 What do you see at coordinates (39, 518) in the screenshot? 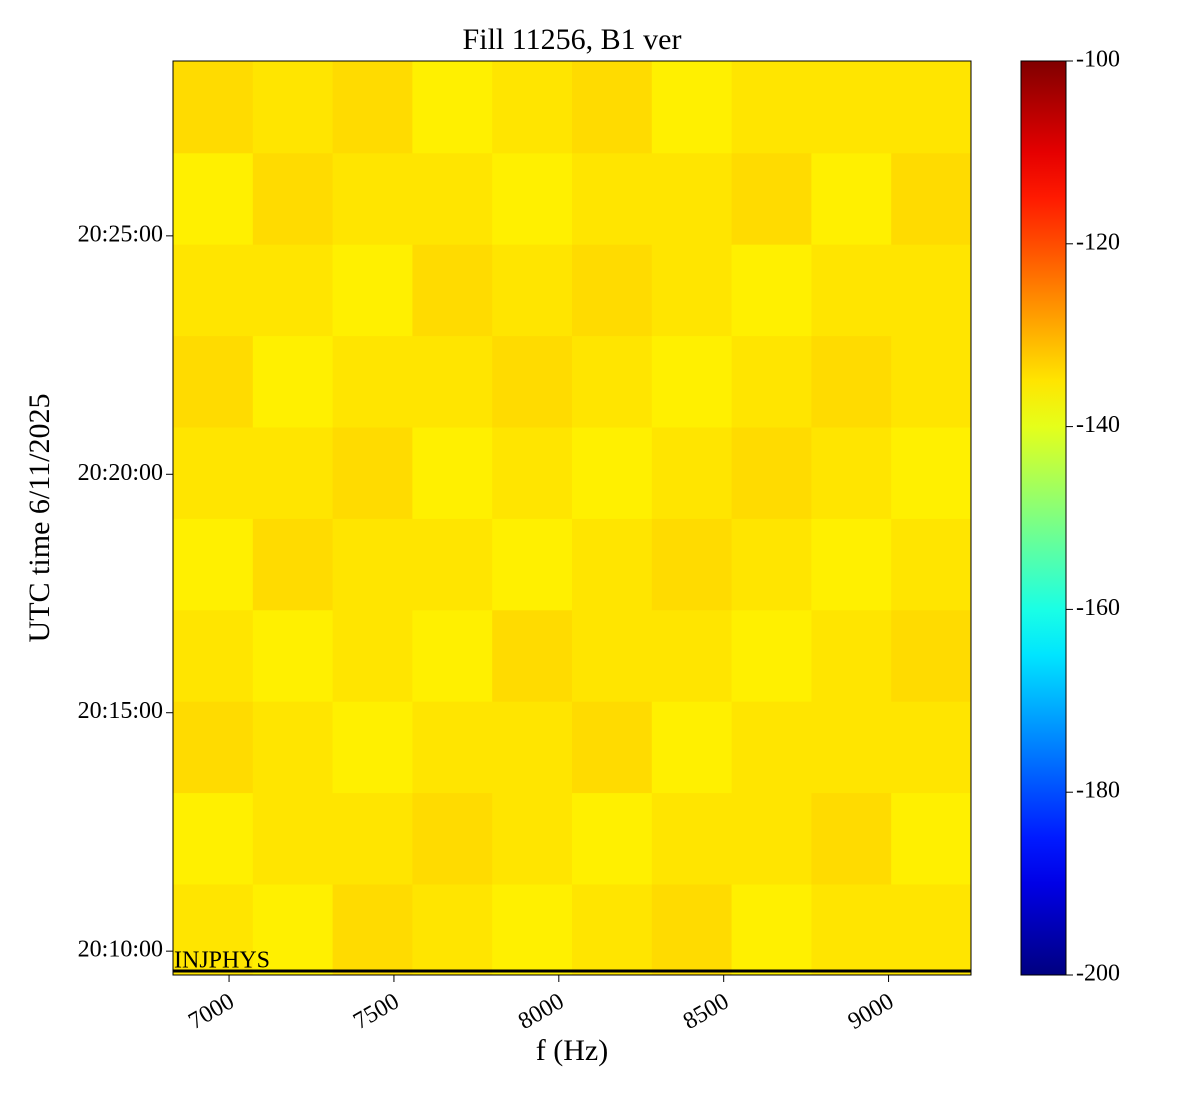
I see `y-axis-label: UTC time 6/11/2025` at bounding box center [39, 518].